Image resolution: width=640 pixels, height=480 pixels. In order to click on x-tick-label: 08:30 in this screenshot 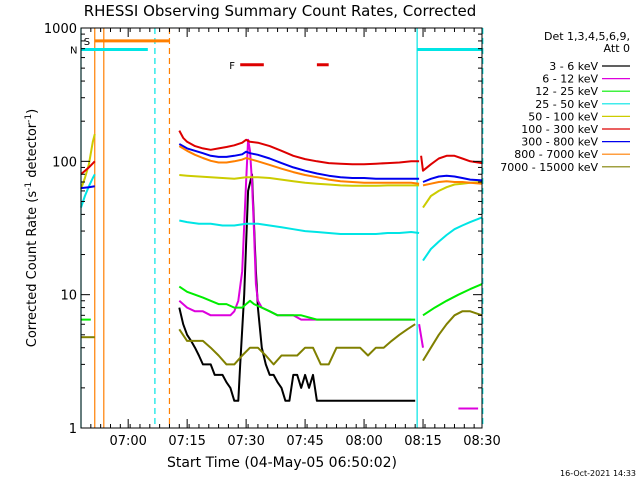, I will do `click(481, 441)`.